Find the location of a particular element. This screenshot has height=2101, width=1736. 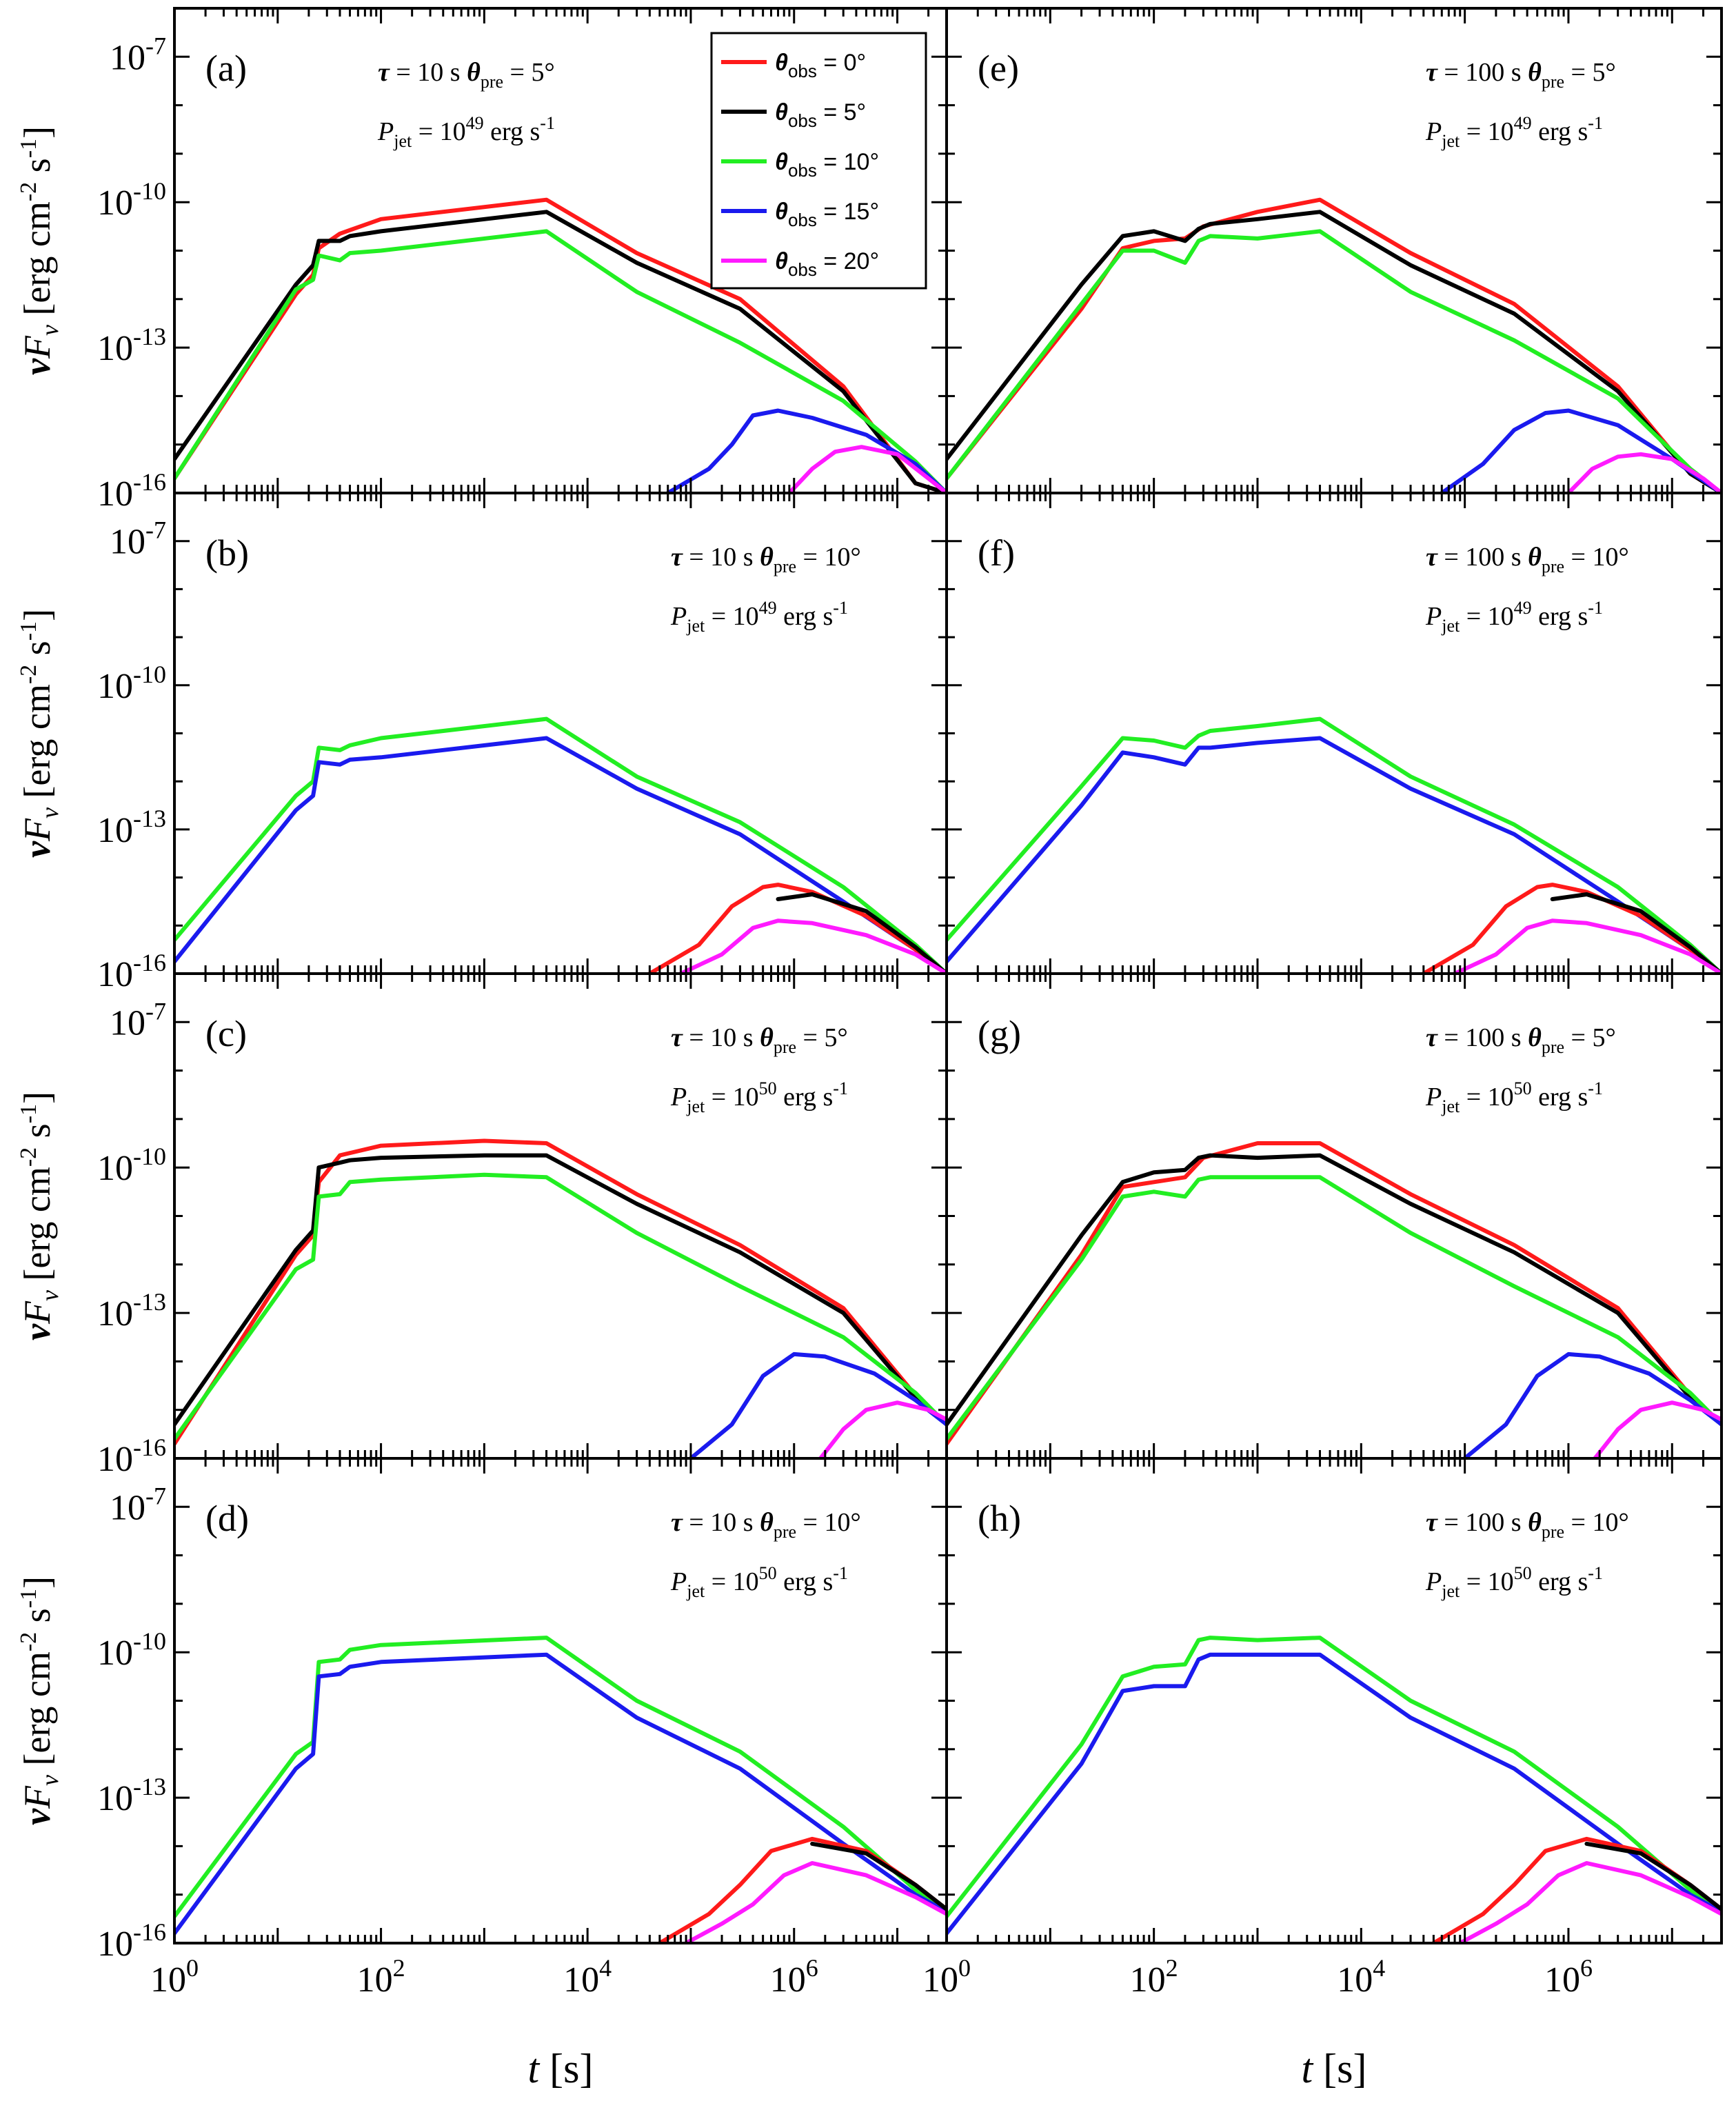

y-axis-title-1: νFν [erg cm-2 s-1] is located at coordinates (39, 733).